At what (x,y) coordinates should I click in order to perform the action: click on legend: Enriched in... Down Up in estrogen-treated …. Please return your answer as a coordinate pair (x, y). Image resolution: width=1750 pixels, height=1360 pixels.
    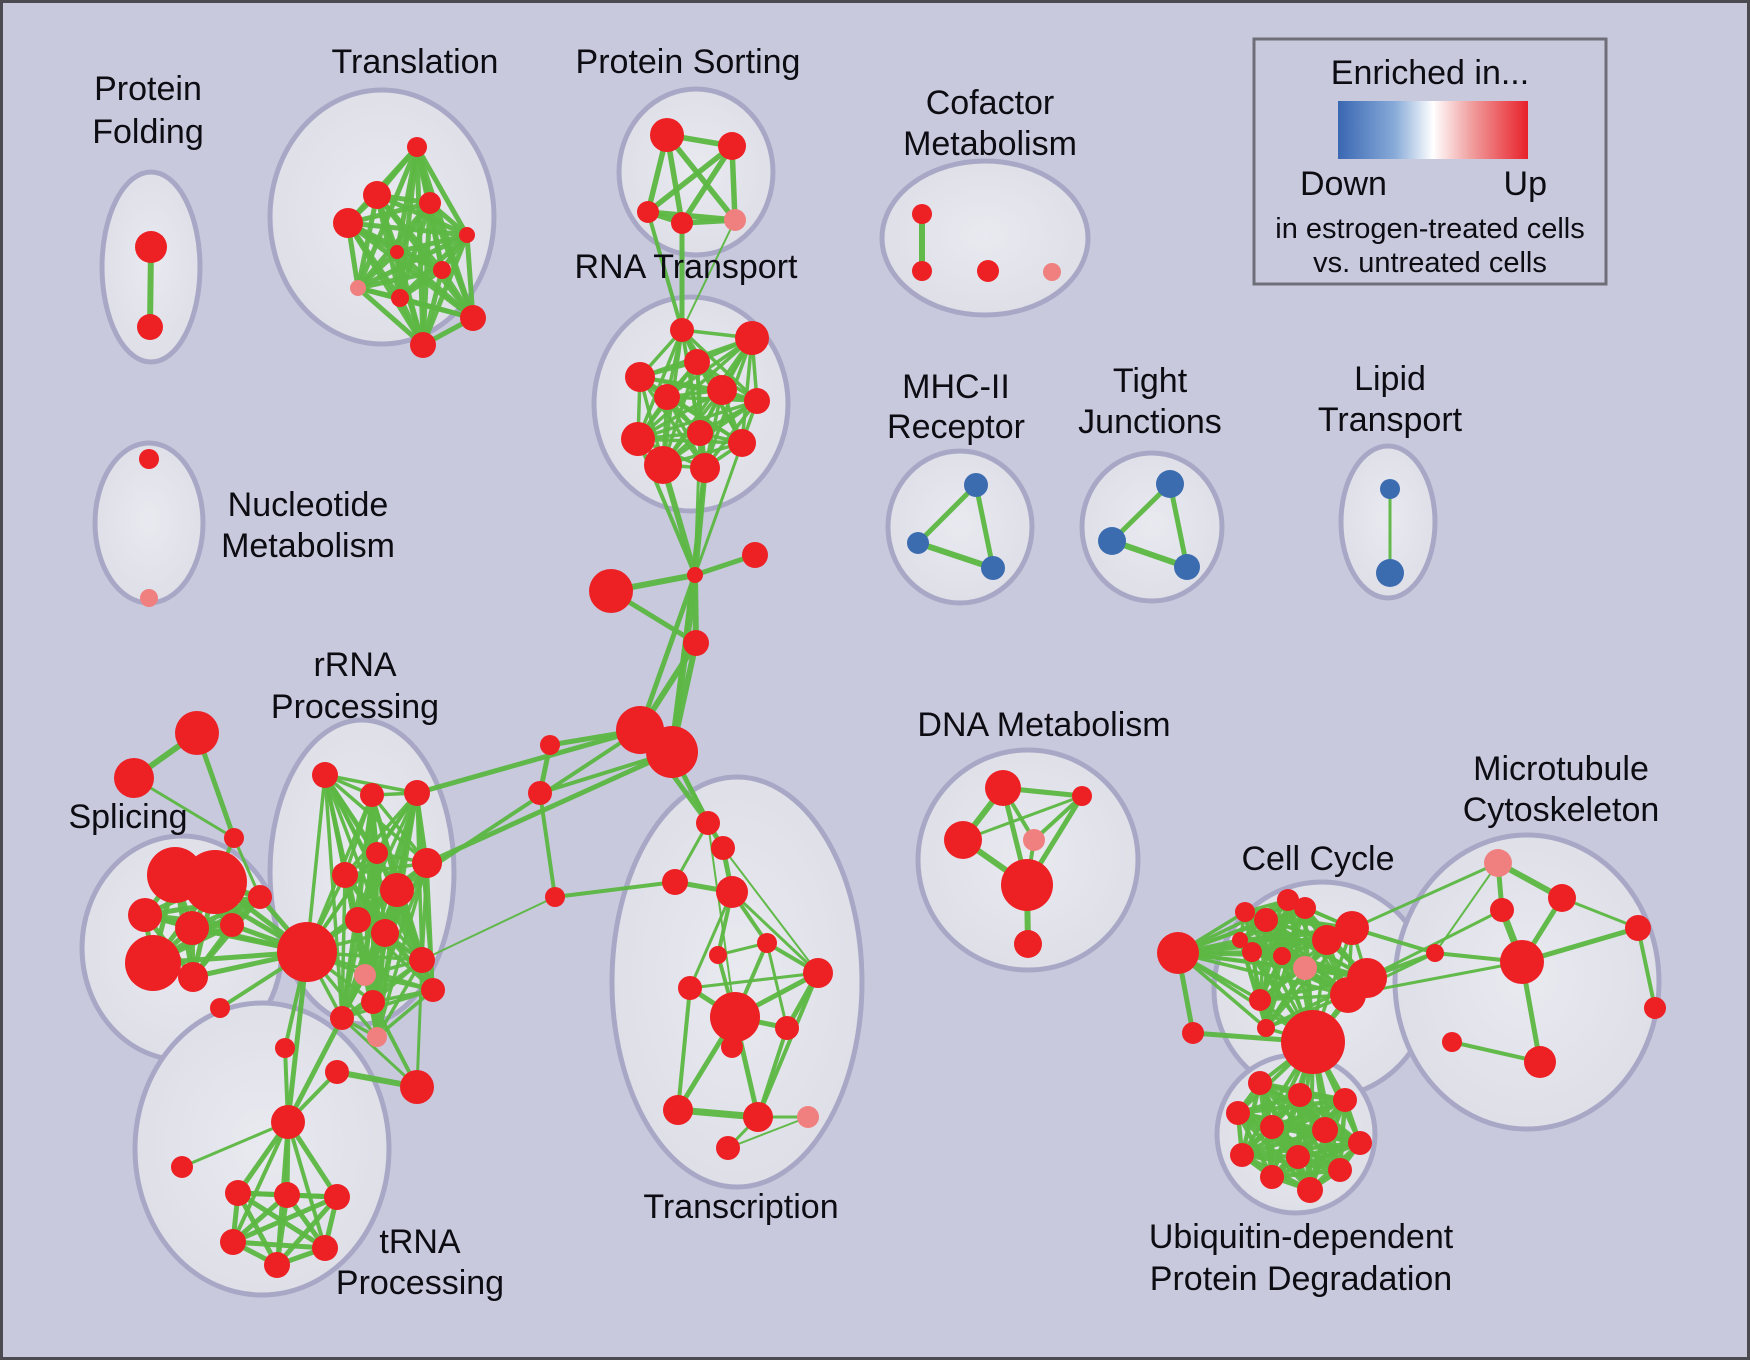
    Looking at the image, I should click on (1430, 161).